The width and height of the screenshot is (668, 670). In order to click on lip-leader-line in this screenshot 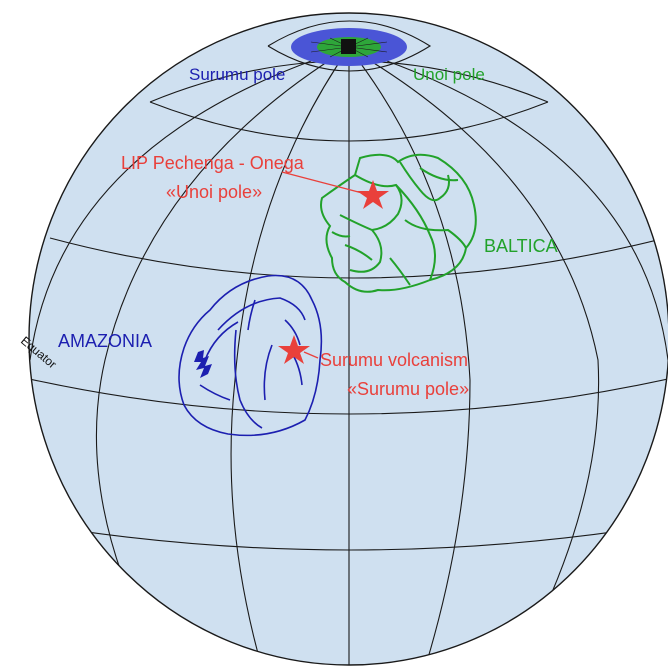, I will do `click(324, 183)`.